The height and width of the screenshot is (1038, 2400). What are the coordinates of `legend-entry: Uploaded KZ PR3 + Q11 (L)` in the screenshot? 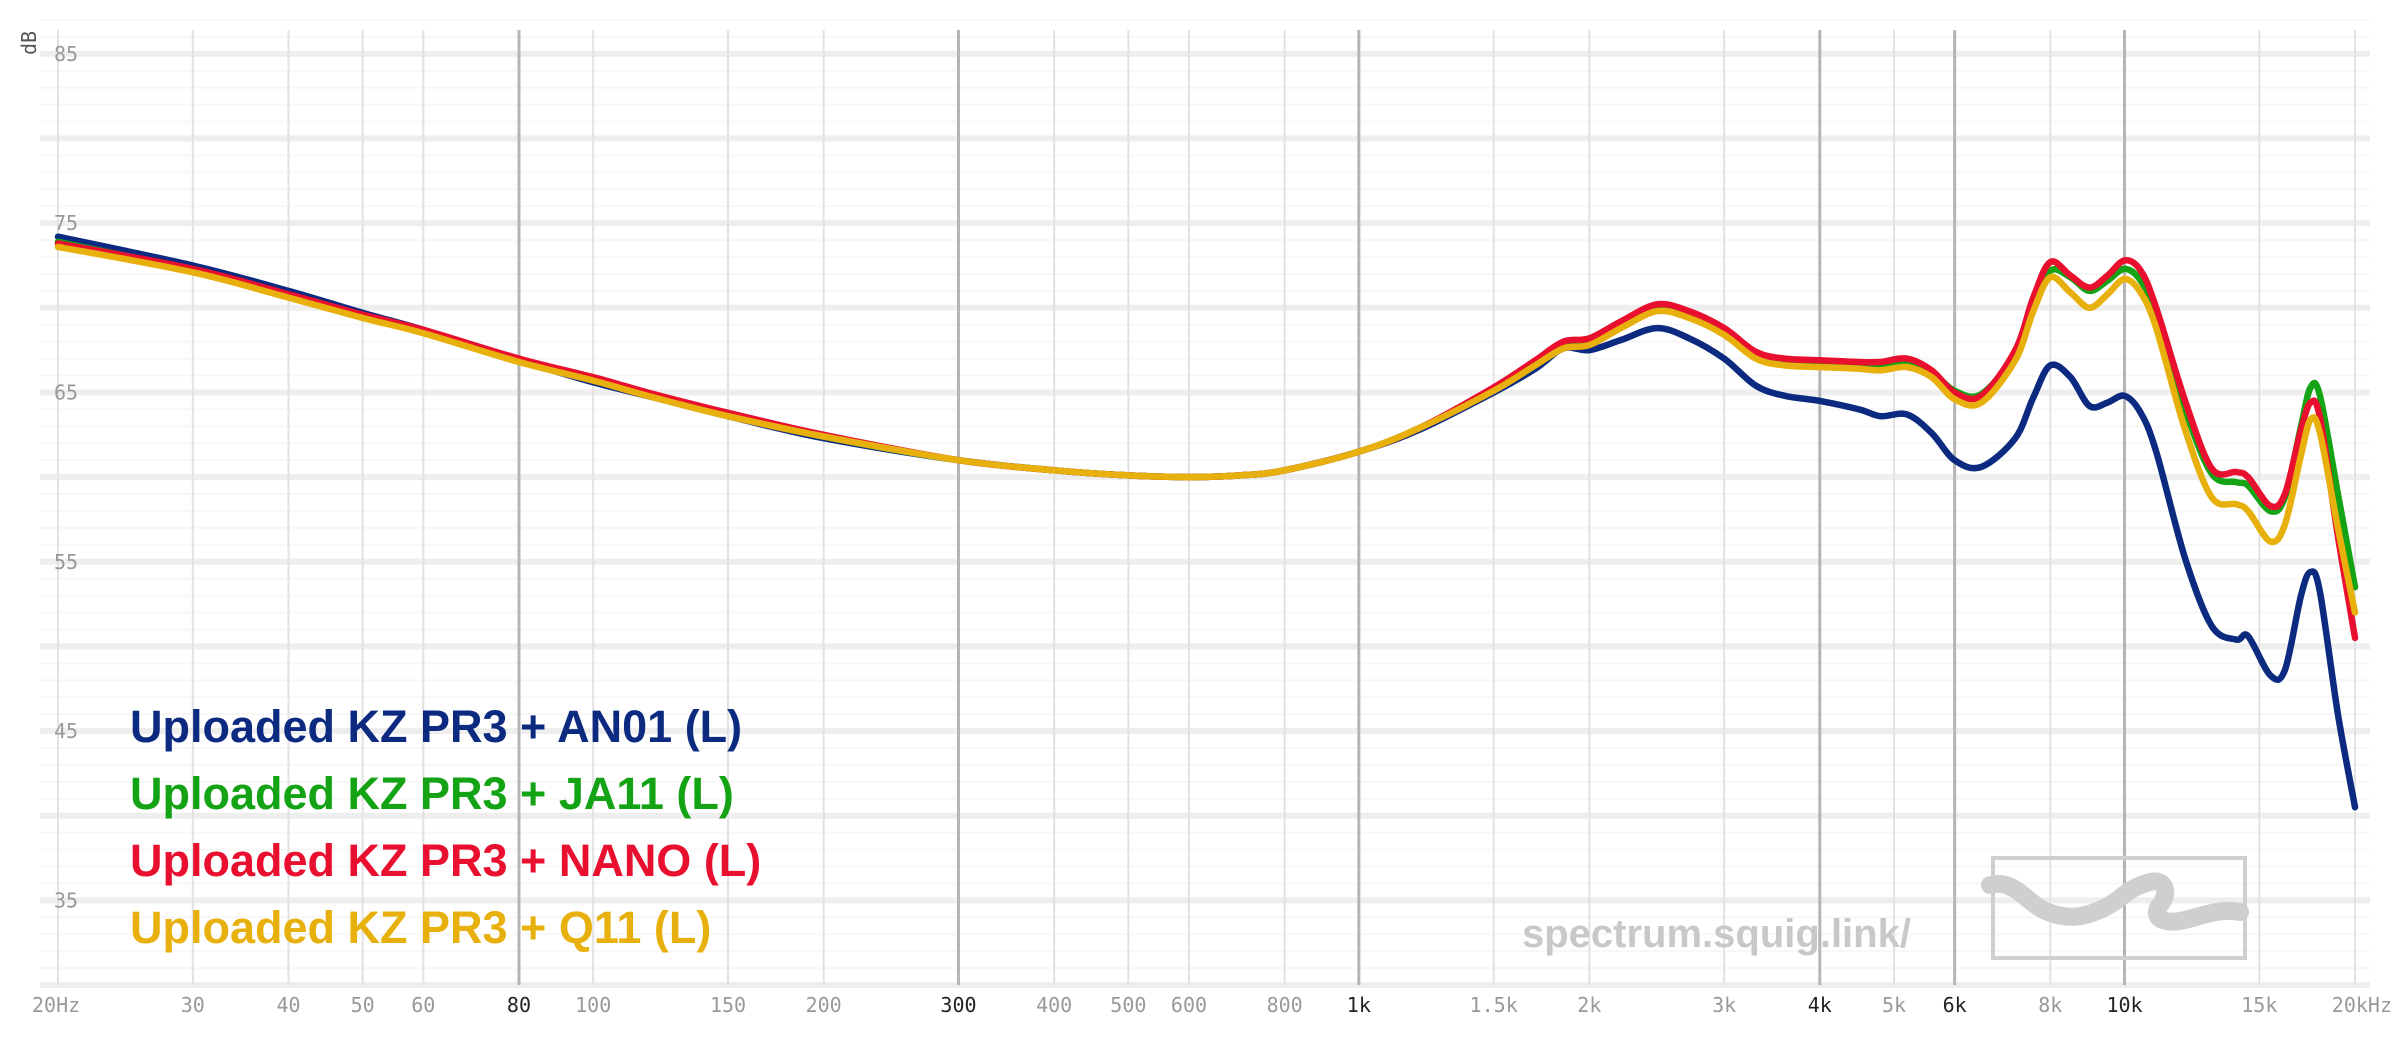 It's located at (420, 927).